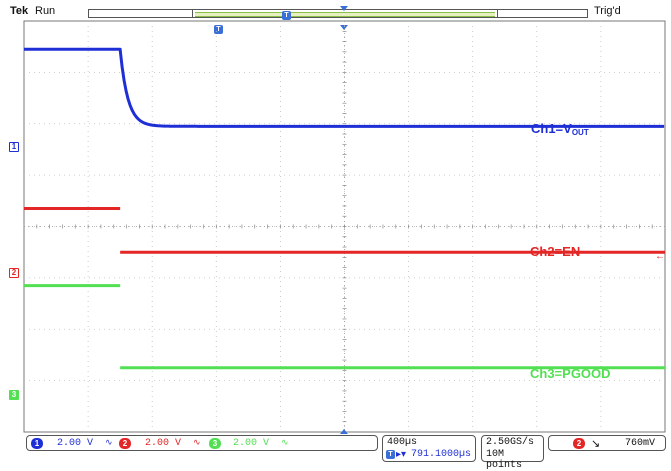  What do you see at coordinates (510, 442) in the screenshot?
I see `sample-rate: 2.50GS/s` at bounding box center [510, 442].